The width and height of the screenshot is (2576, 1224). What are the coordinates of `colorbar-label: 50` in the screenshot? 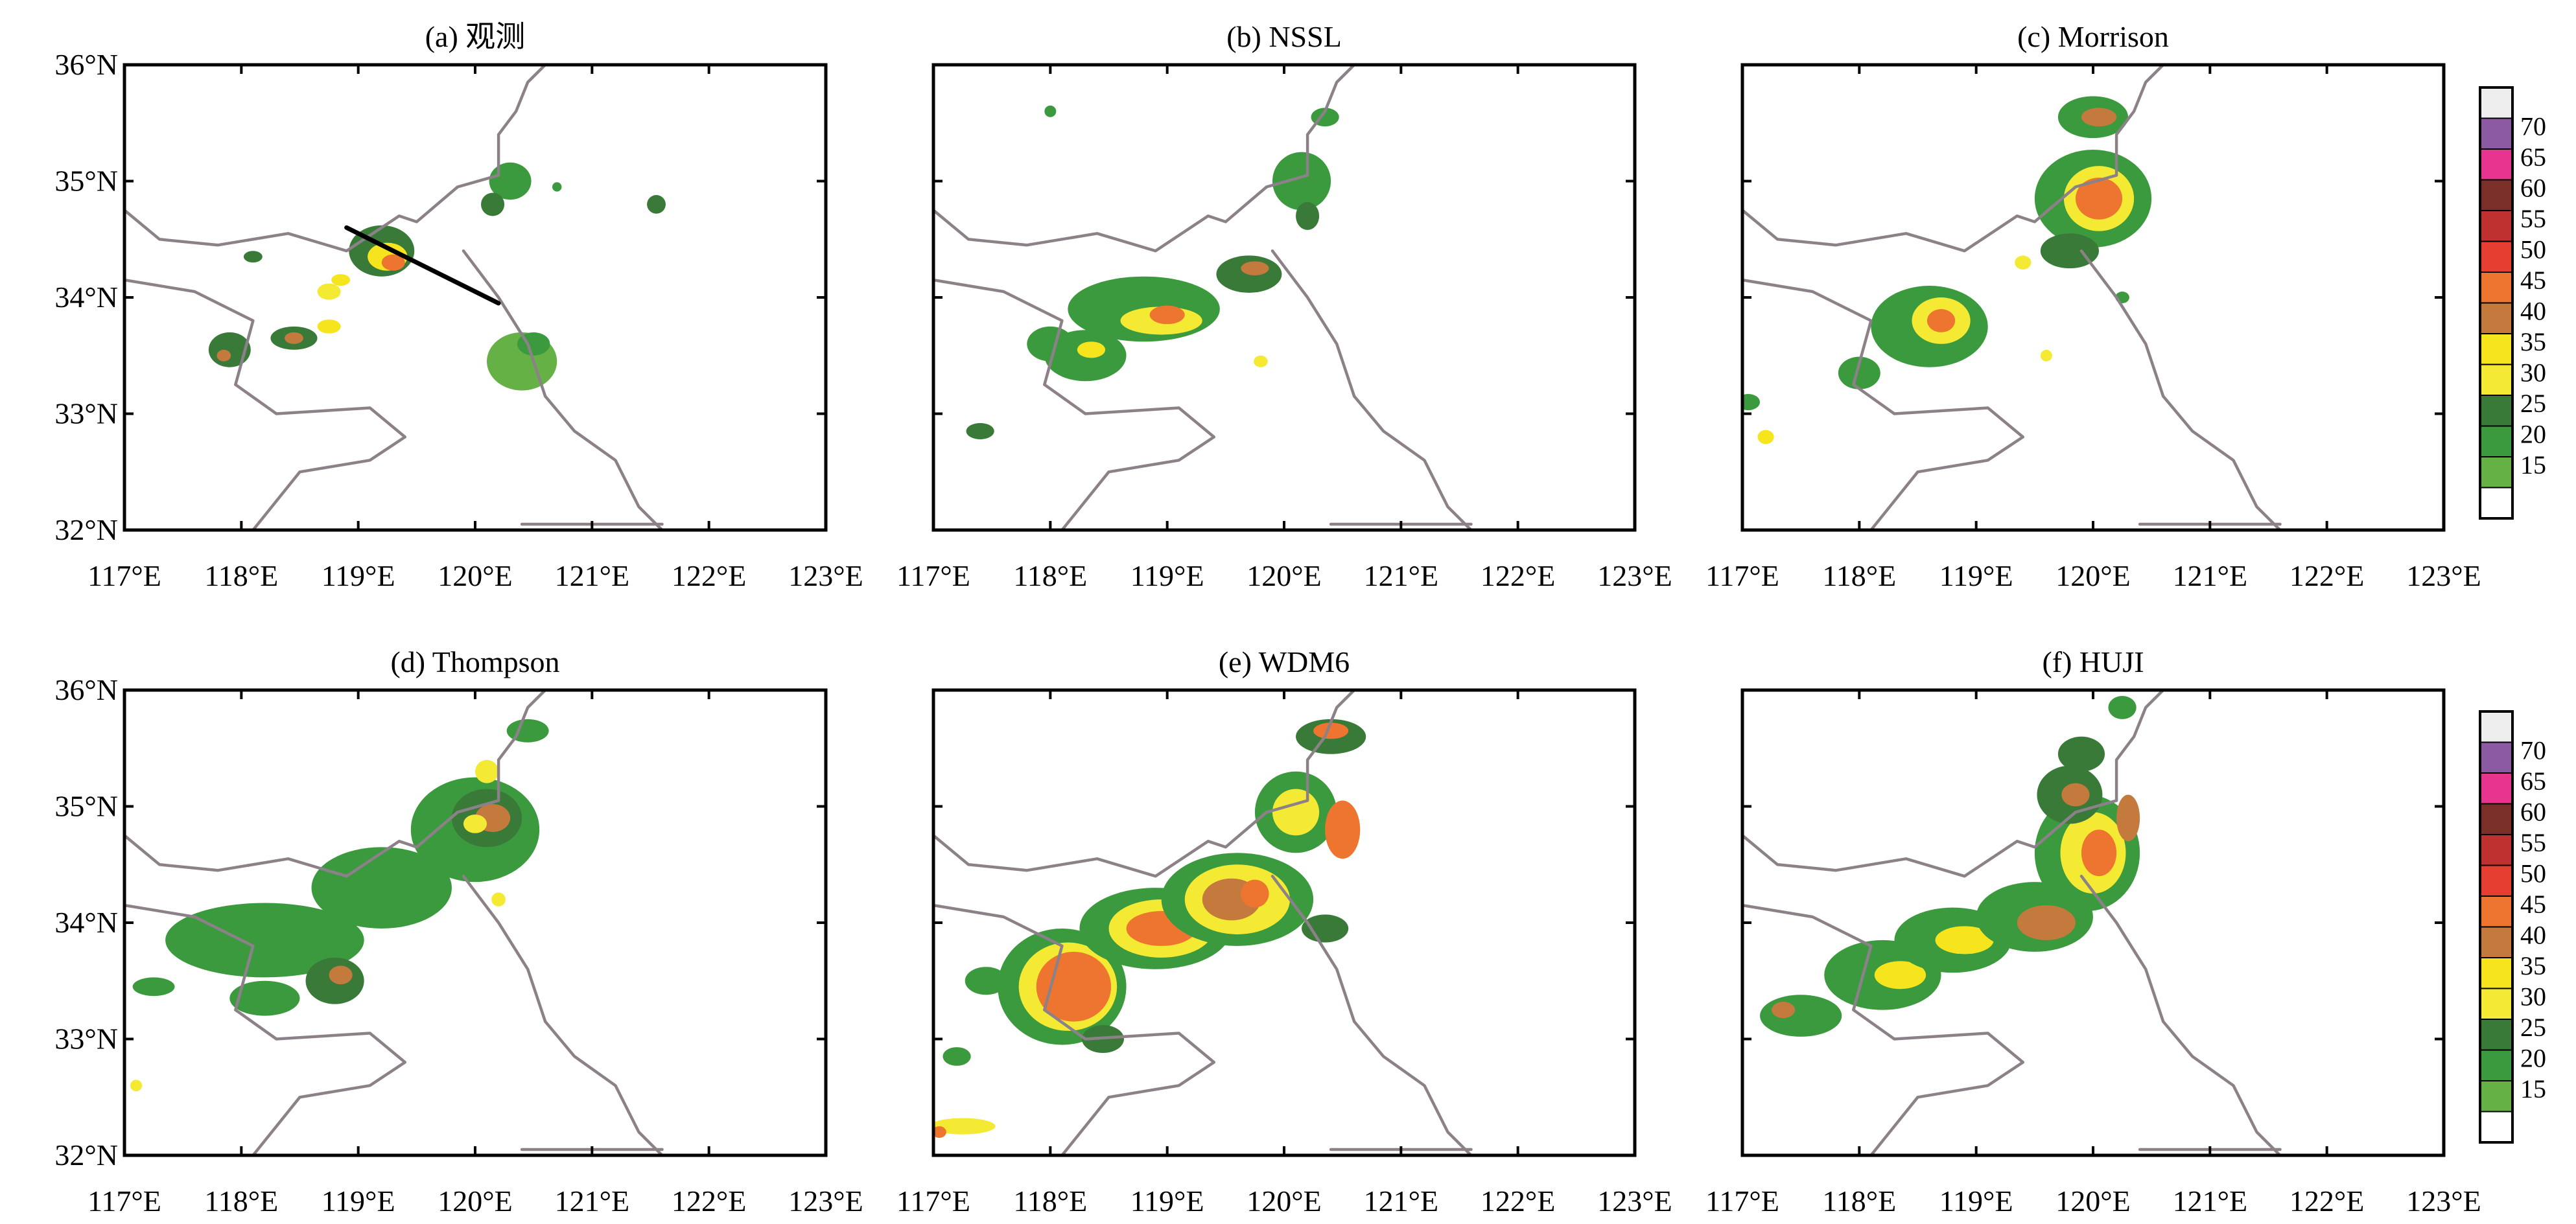 It's located at (2533, 873).